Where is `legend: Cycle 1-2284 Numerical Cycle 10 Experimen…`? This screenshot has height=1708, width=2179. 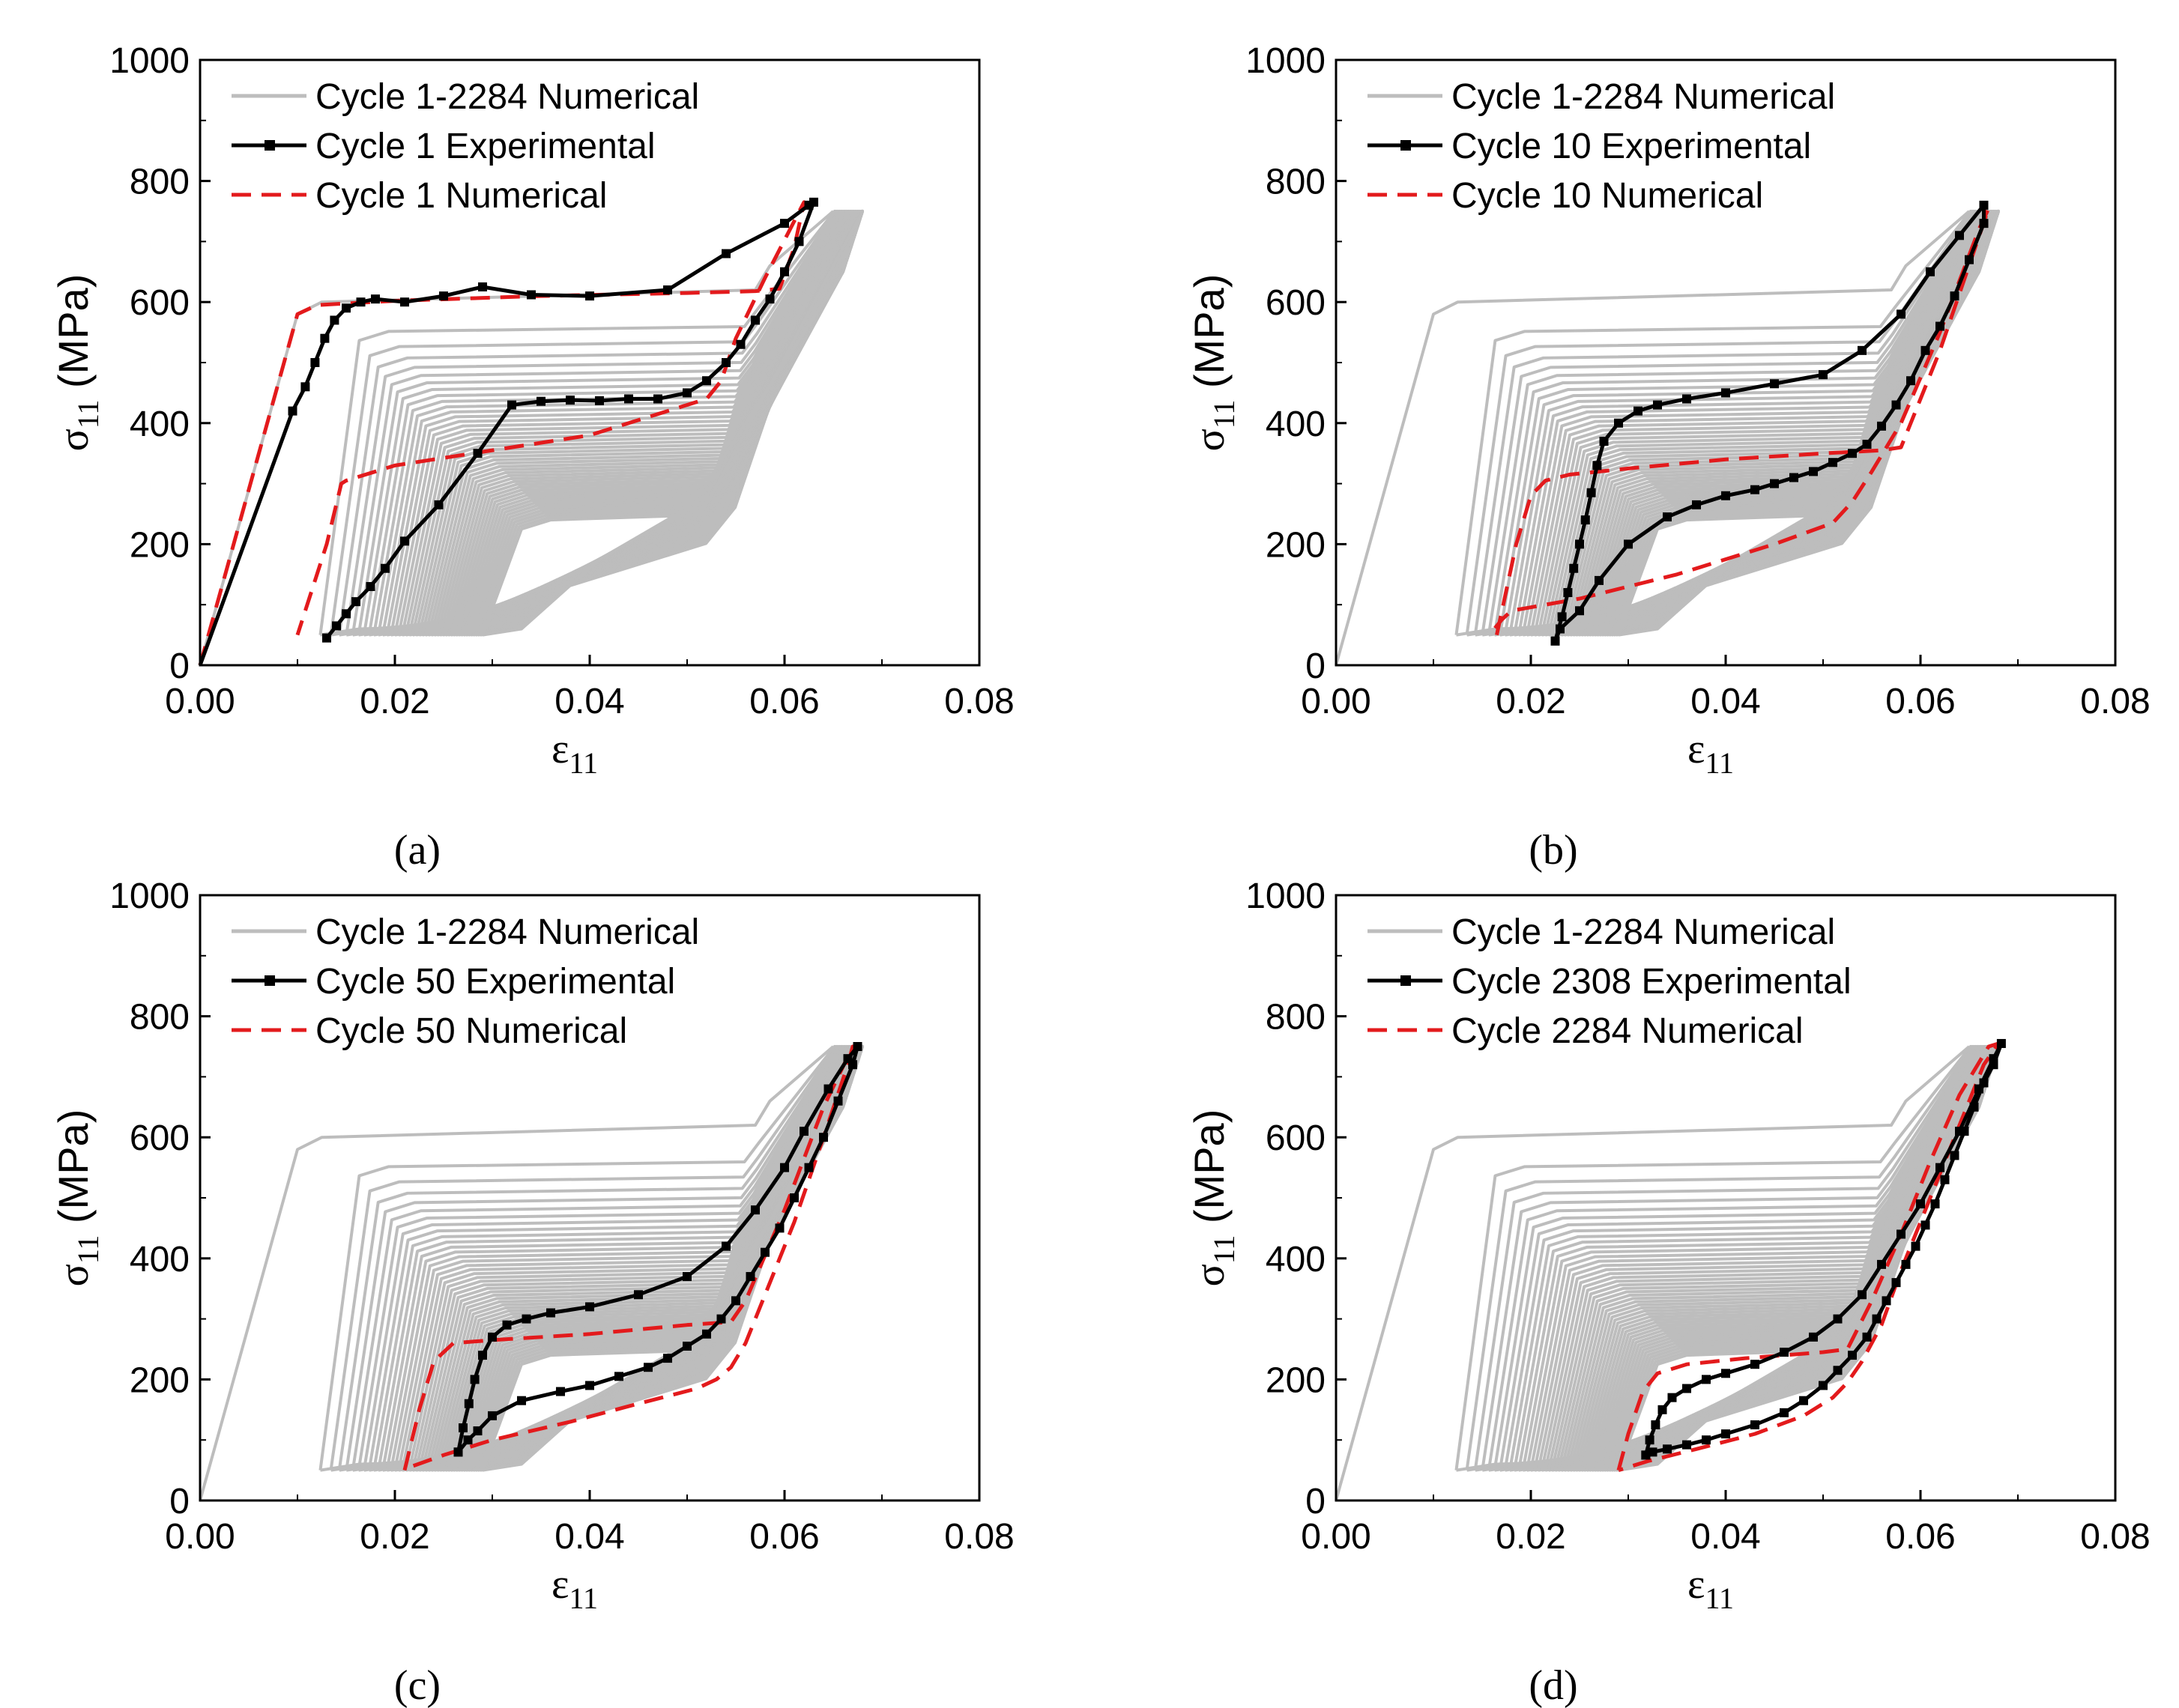
legend: Cycle 1-2284 Numerical Cycle 10 Experimen… is located at coordinates (1601, 146).